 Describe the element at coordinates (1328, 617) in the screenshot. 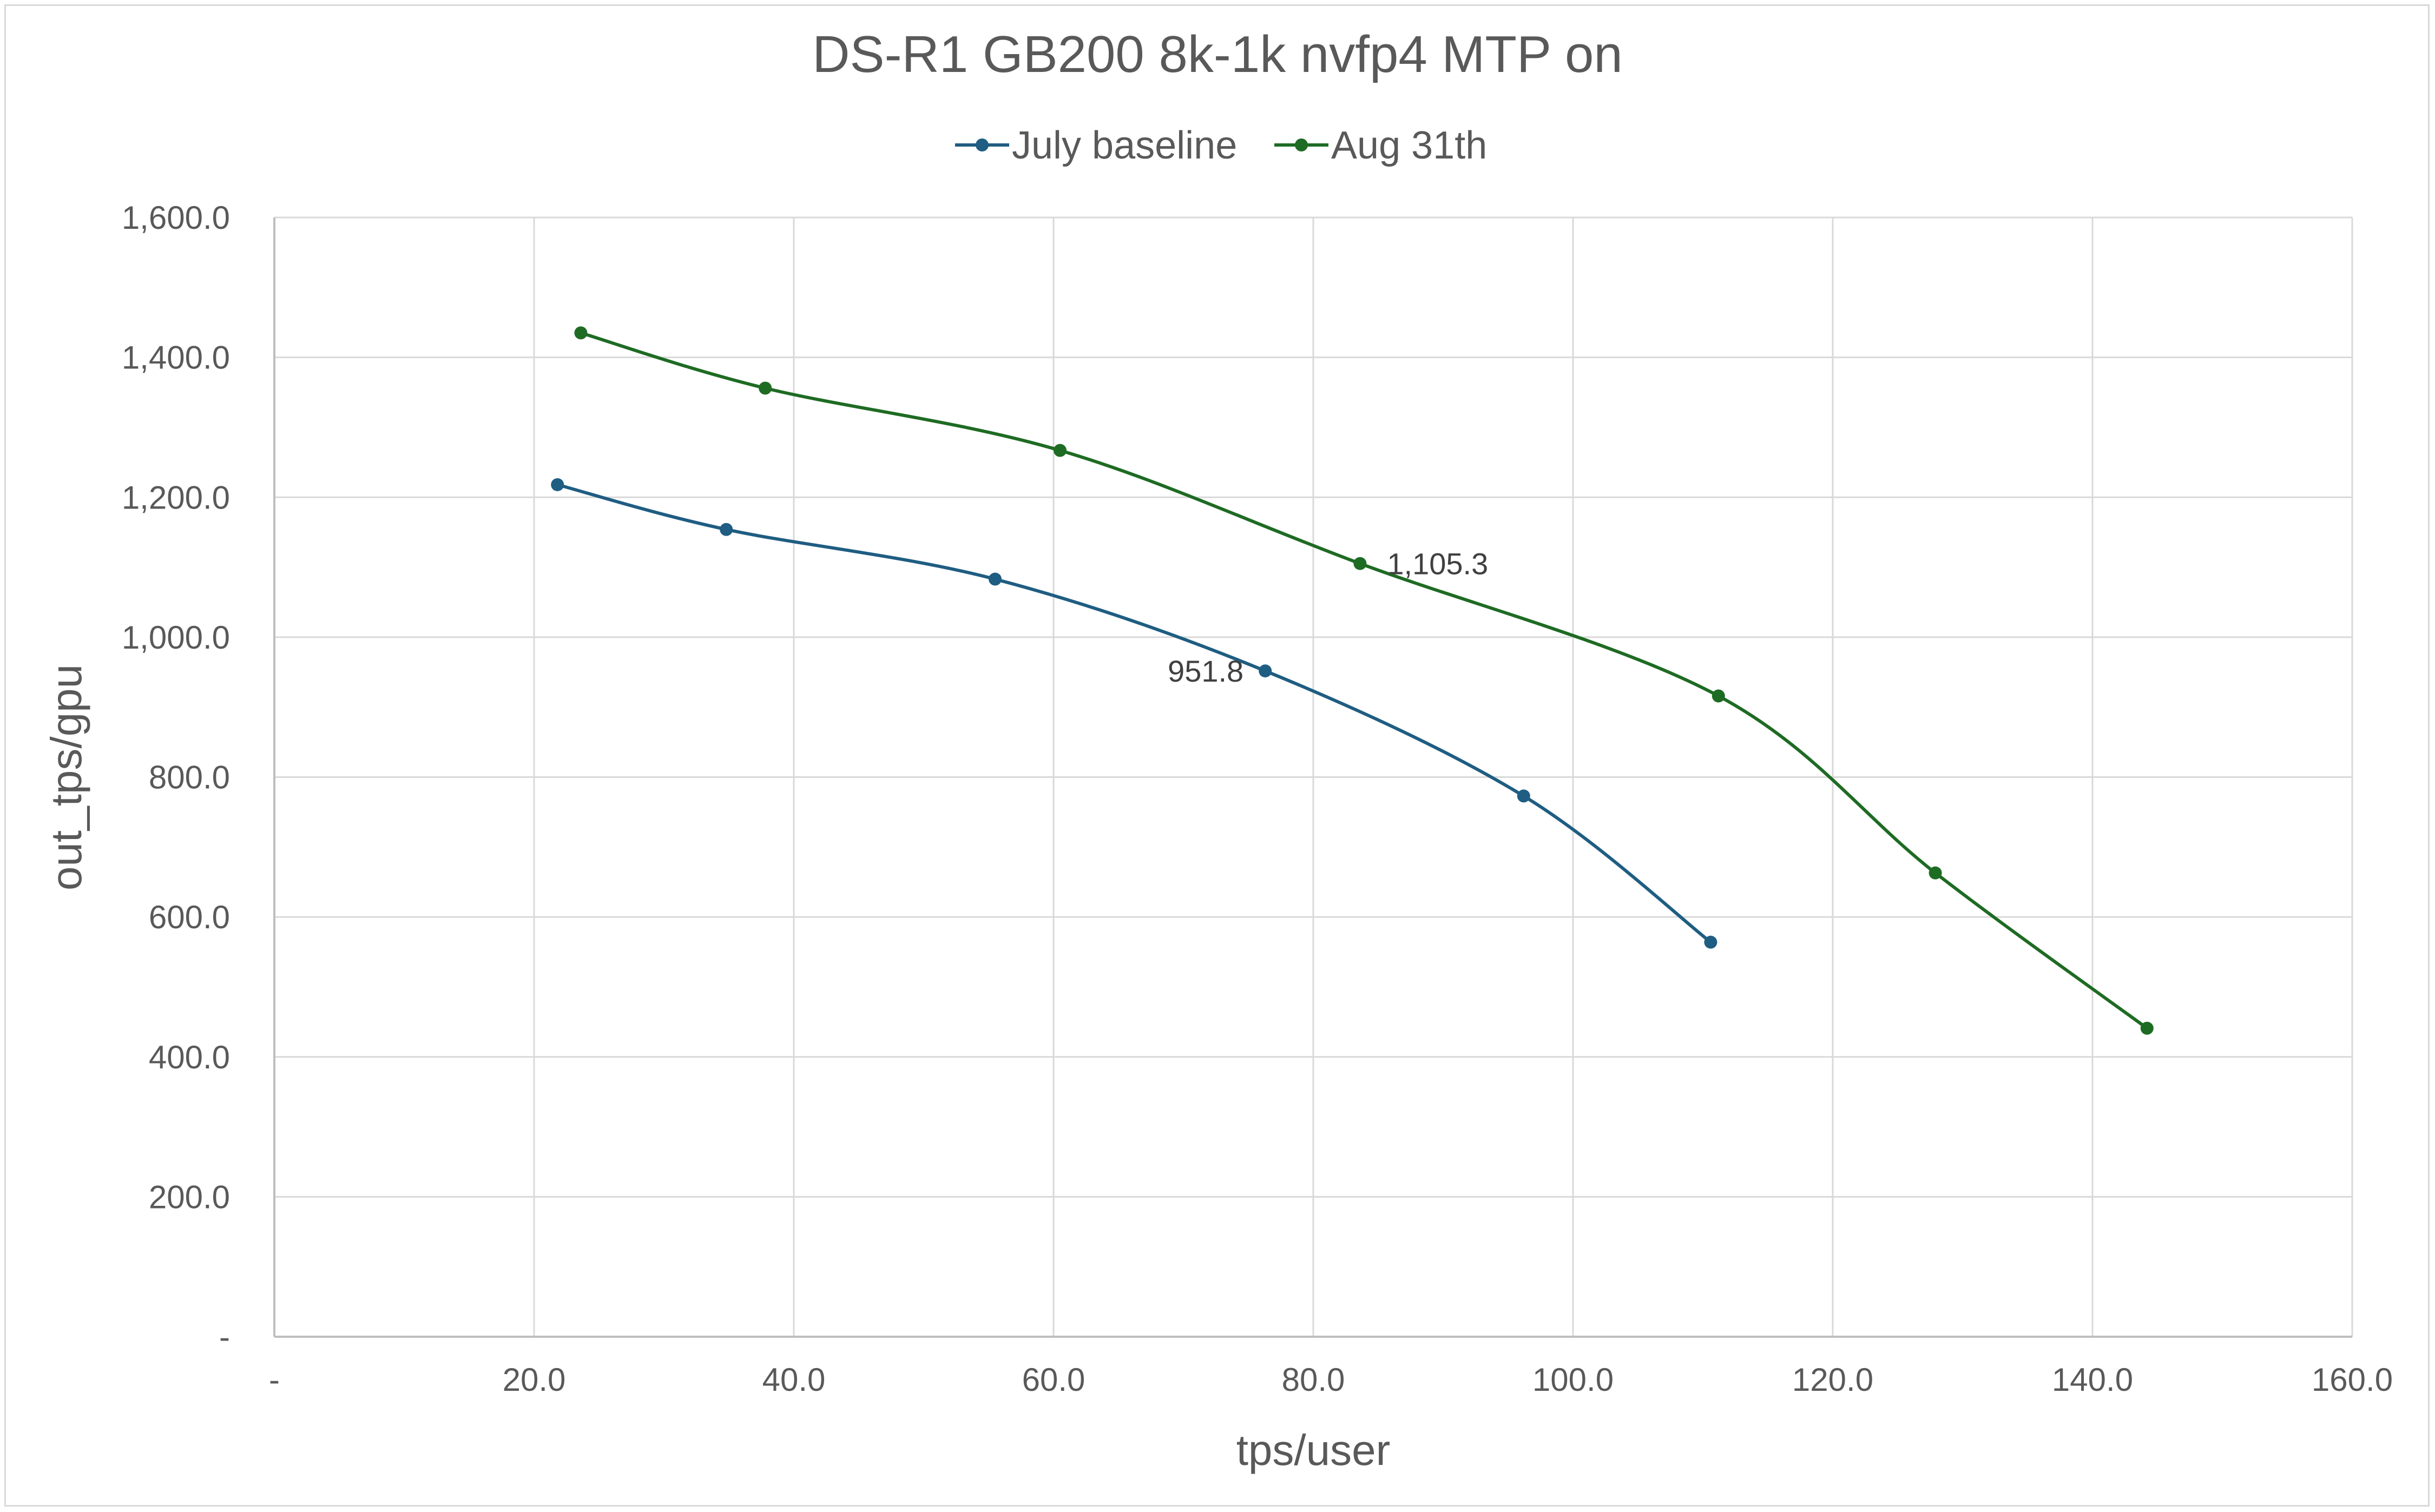

I see `data-labels: 951.8 1,105.3` at that location.